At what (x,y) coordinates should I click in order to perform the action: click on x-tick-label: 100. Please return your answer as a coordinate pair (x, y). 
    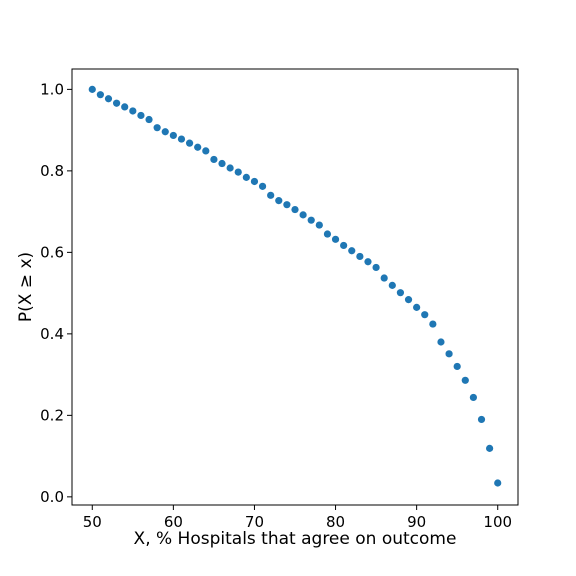
    Looking at the image, I should click on (497, 522).